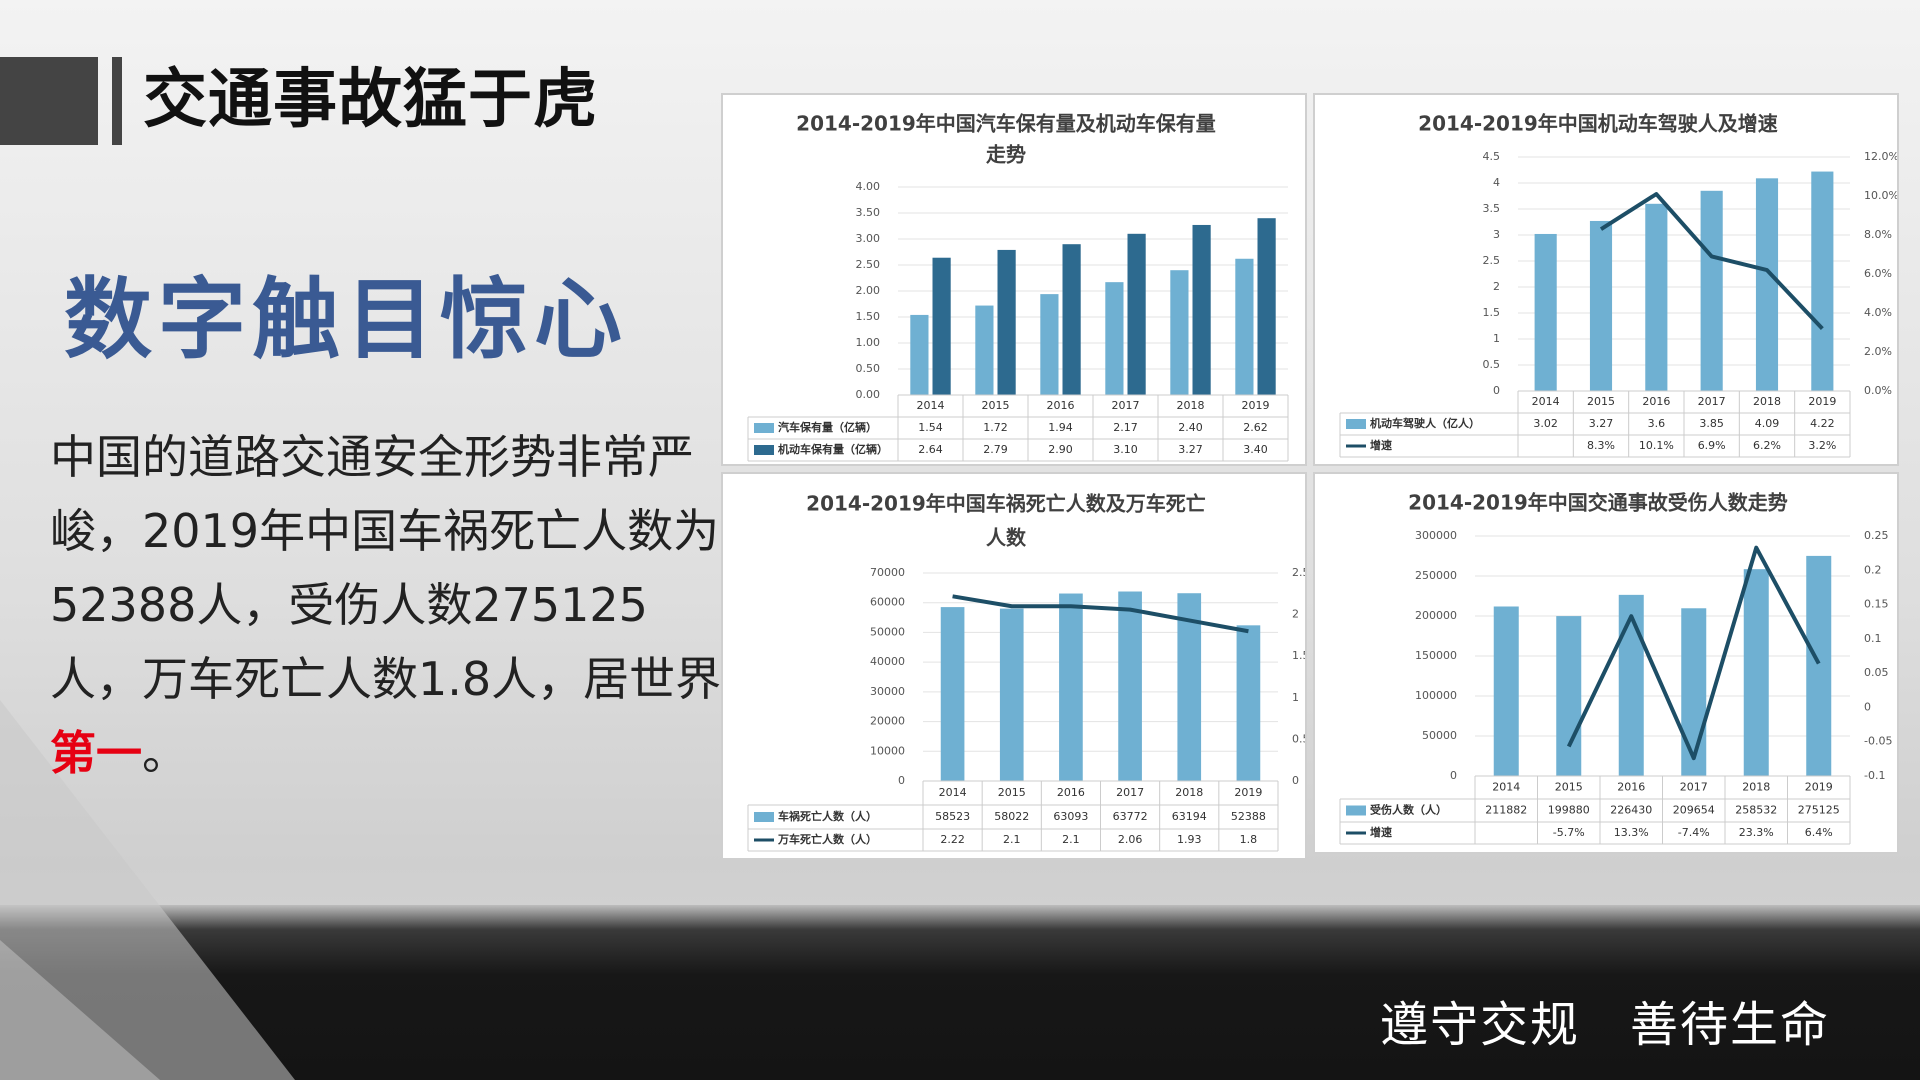 The height and width of the screenshot is (1080, 1920). I want to click on body-text-end: 。, so click(165, 753).